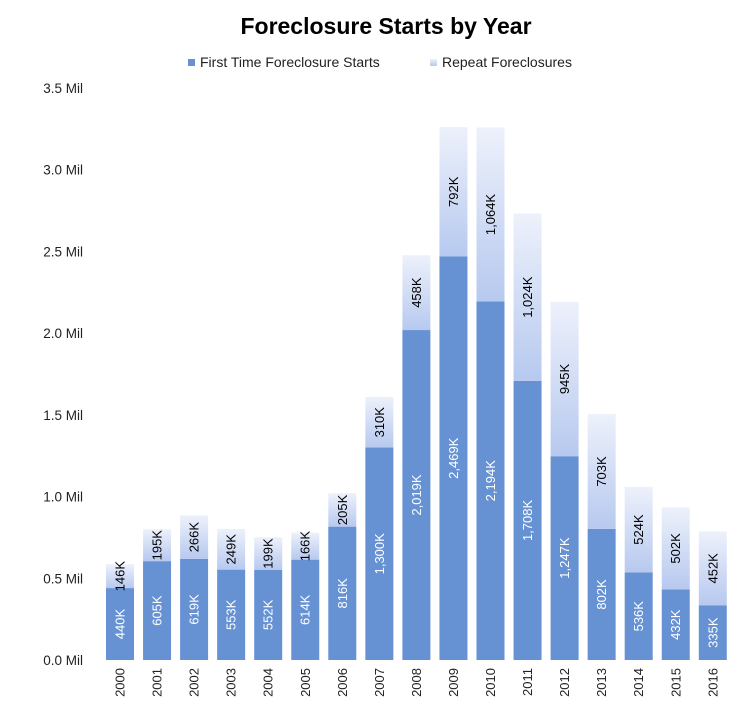 The height and width of the screenshot is (723, 745). I want to click on data-label-first-time: 553K, so click(231, 614).